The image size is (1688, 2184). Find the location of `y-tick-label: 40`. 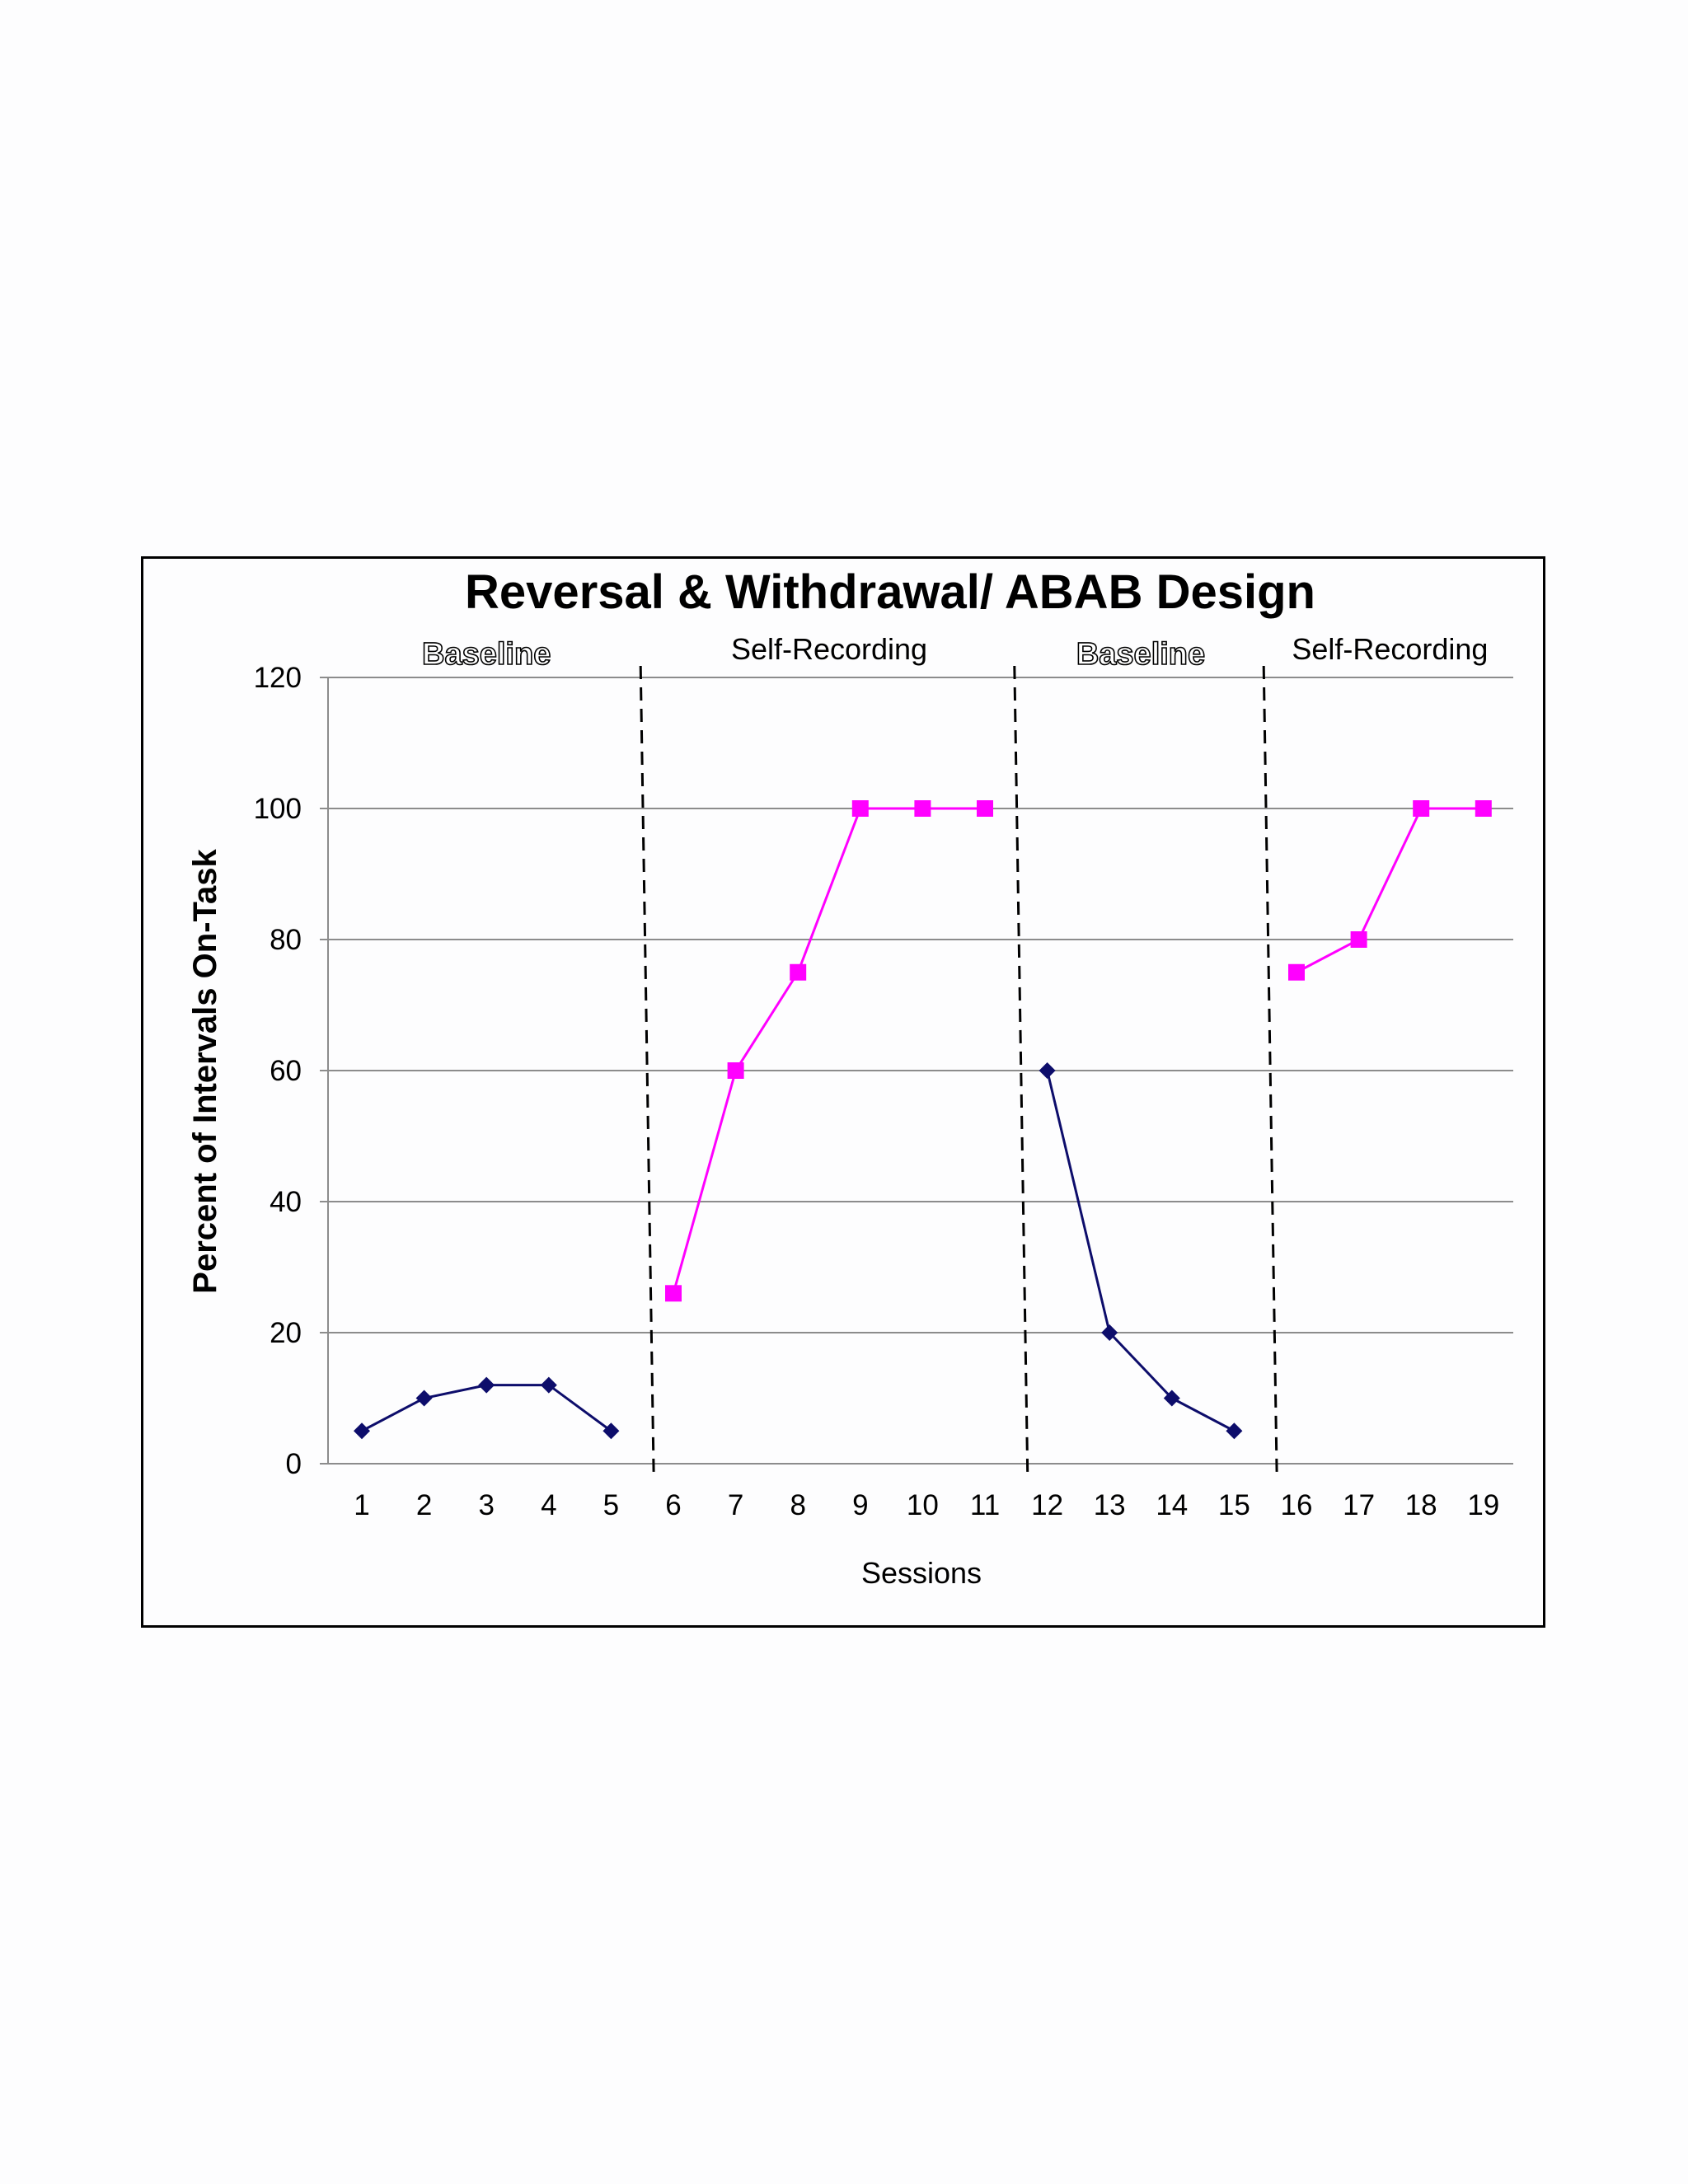

y-tick-label: 40 is located at coordinates (286, 1202).